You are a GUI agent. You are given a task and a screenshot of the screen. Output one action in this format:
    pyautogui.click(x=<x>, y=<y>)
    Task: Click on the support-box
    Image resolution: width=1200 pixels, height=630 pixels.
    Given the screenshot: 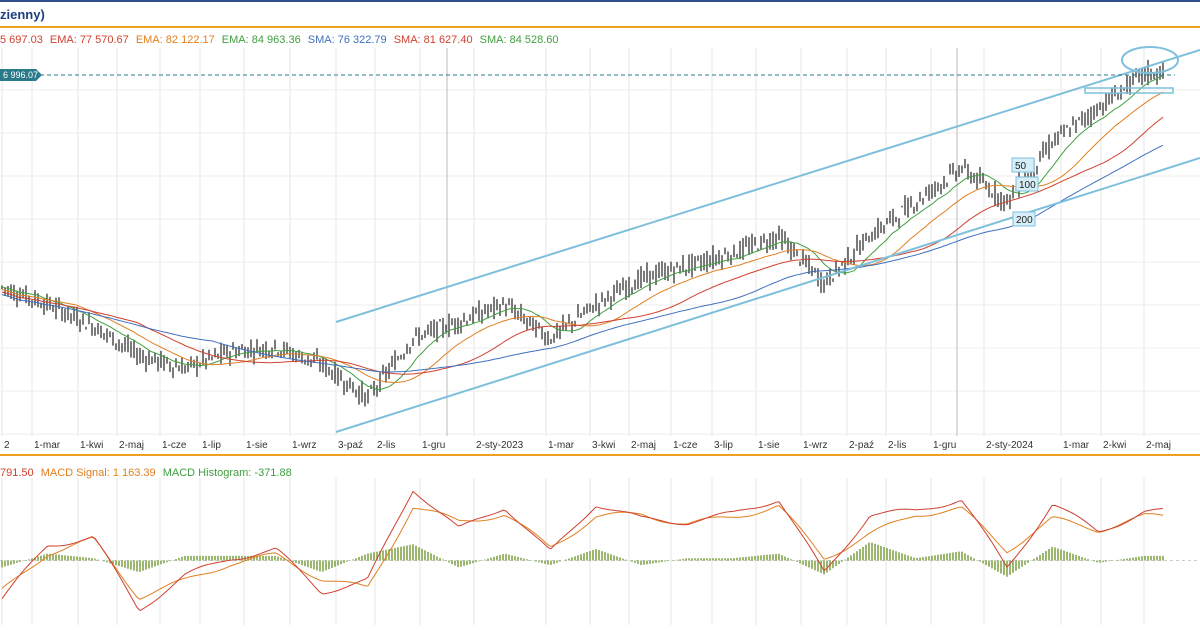 What is the action you would take?
    pyautogui.click(x=1129, y=90)
    